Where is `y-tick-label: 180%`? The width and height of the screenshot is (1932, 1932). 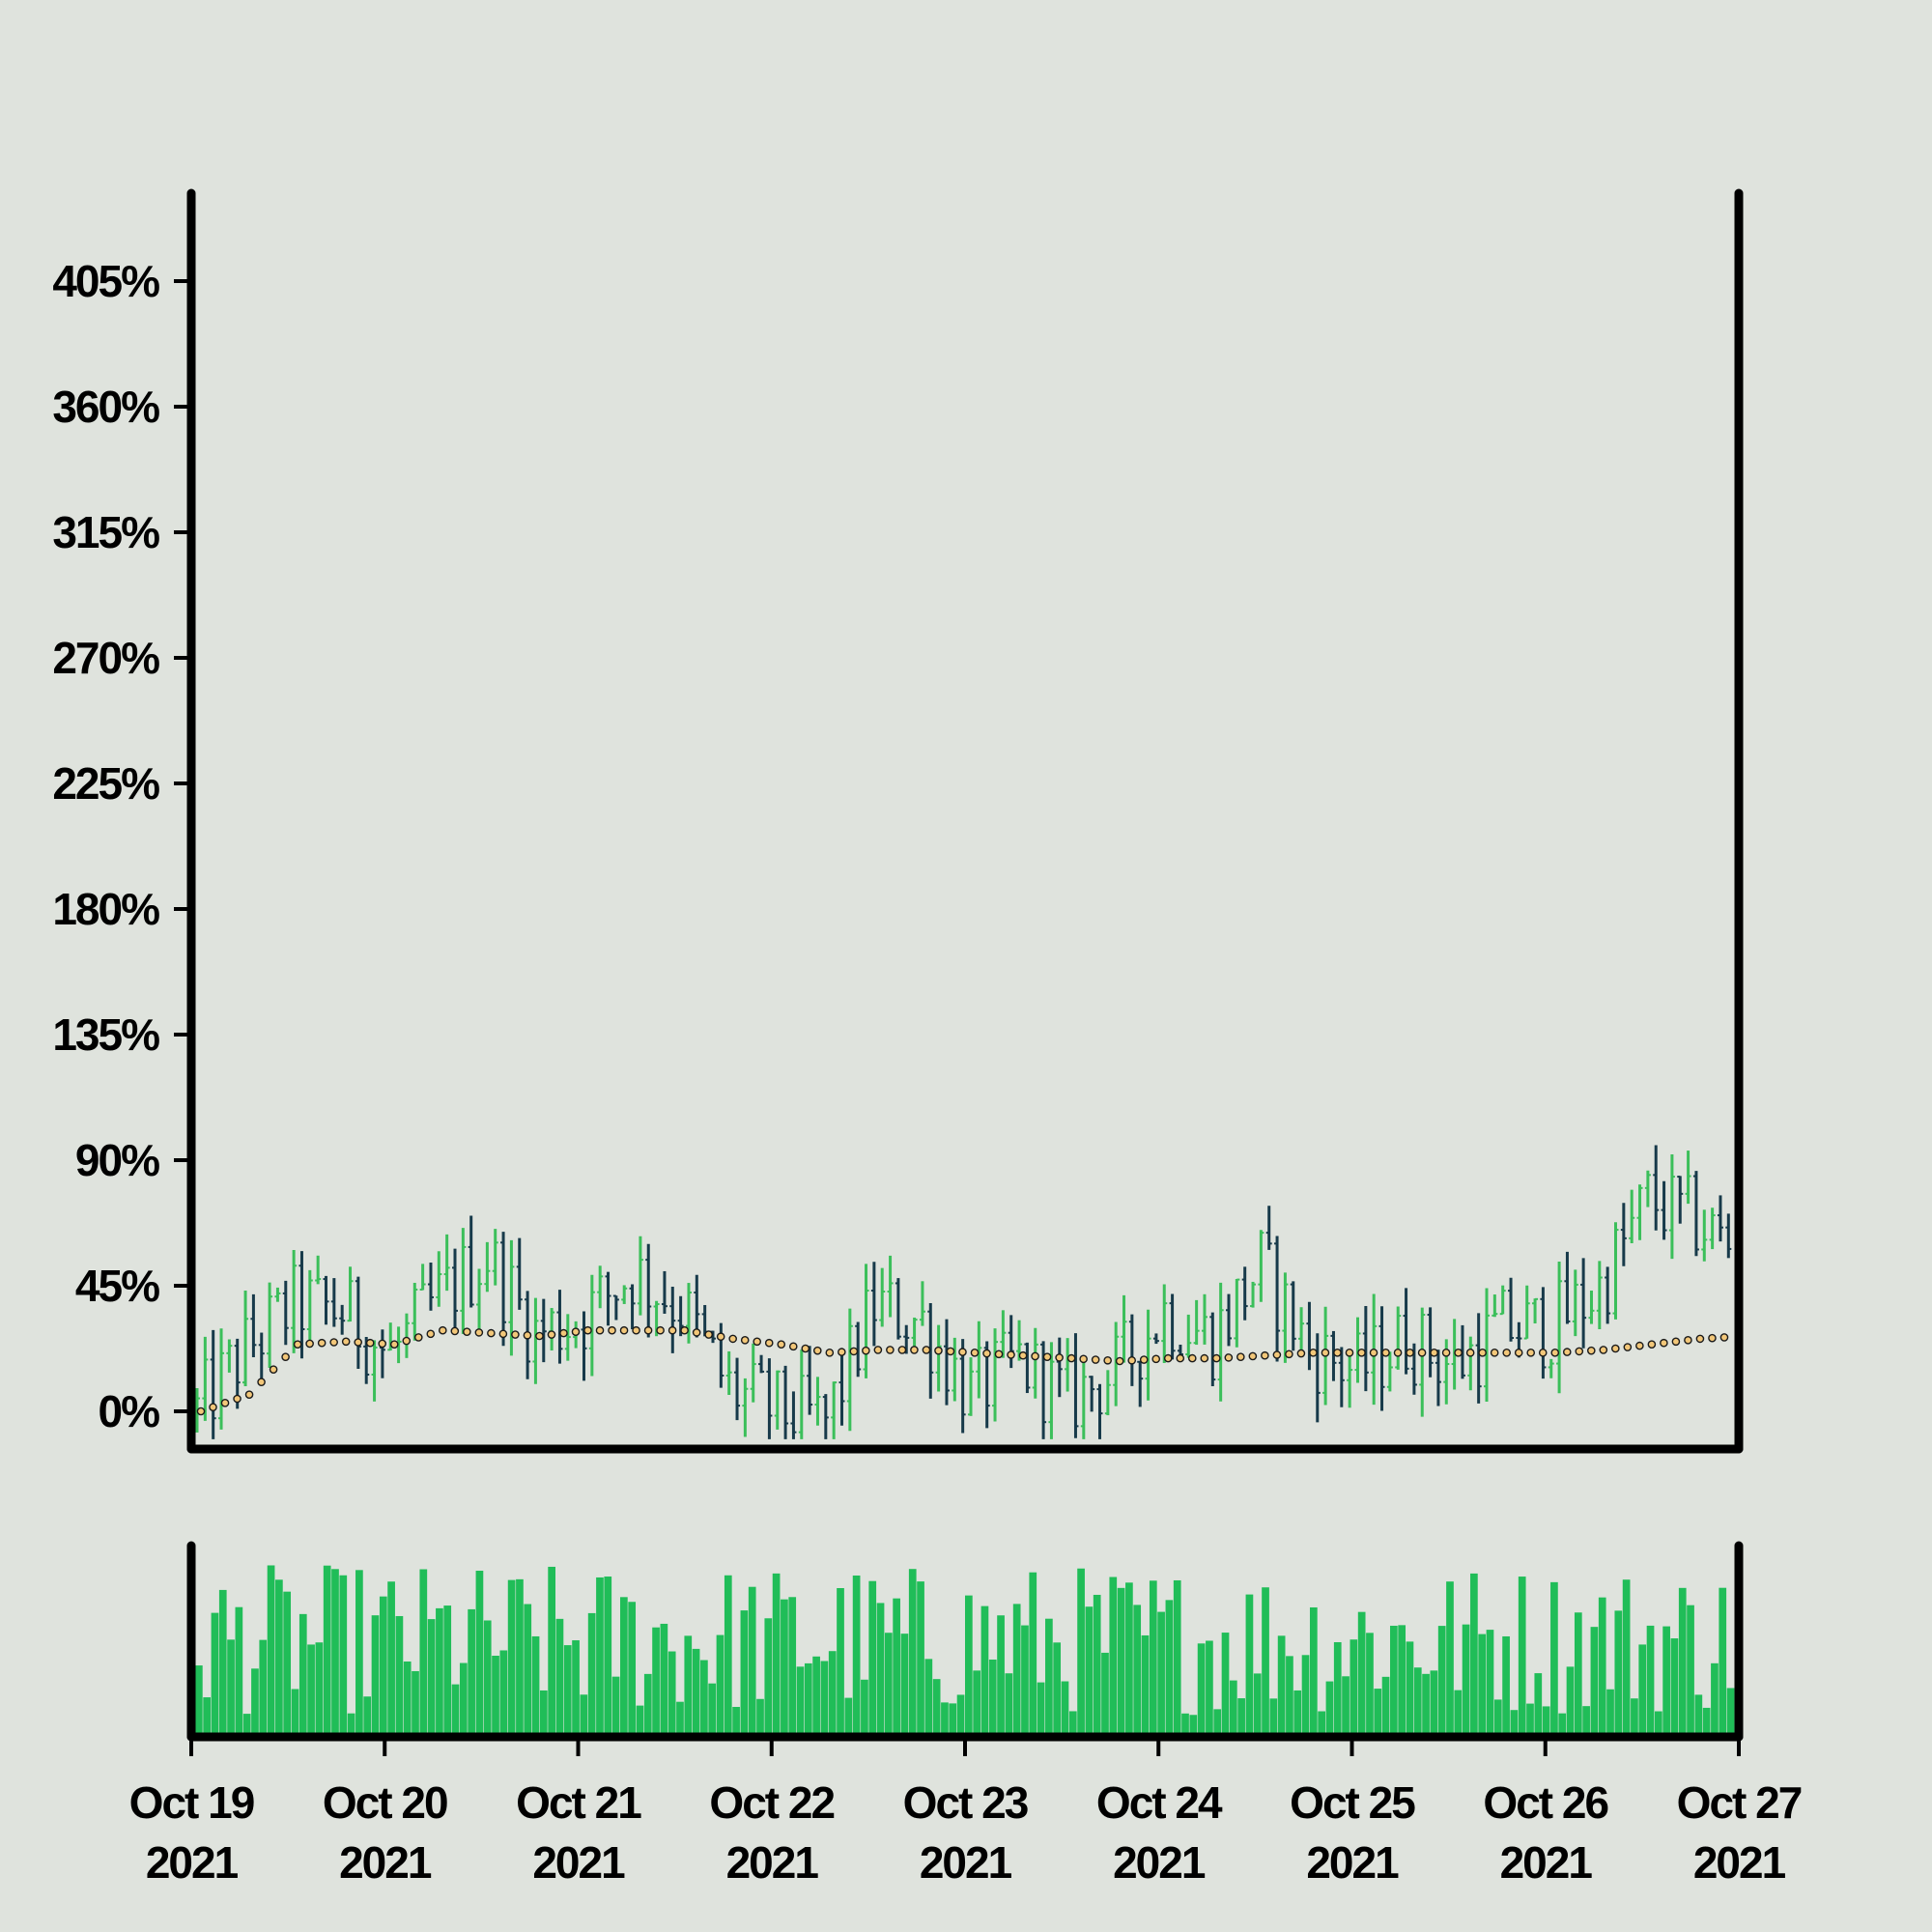 y-tick-label: 180% is located at coordinates (105, 909).